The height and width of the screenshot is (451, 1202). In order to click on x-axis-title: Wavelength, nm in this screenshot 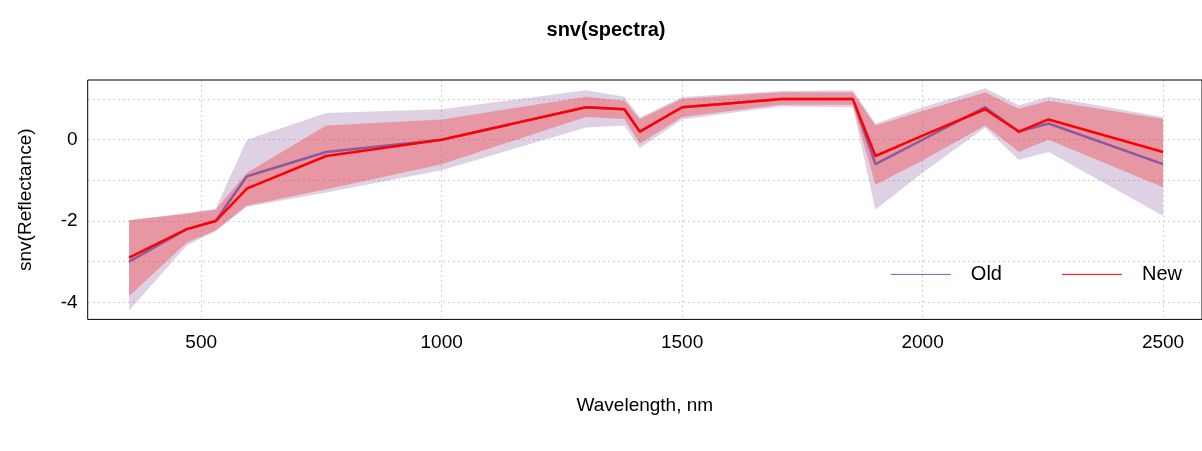, I will do `click(645, 404)`.